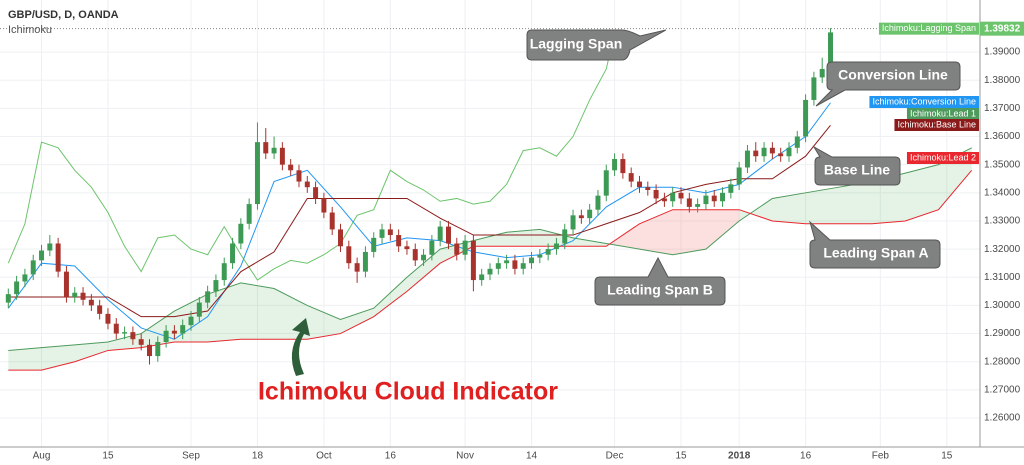 This screenshot has height=465, width=1024. What do you see at coordinates (1002, 80) in the screenshot?
I see `y-tick-label: 1.38000` at bounding box center [1002, 80].